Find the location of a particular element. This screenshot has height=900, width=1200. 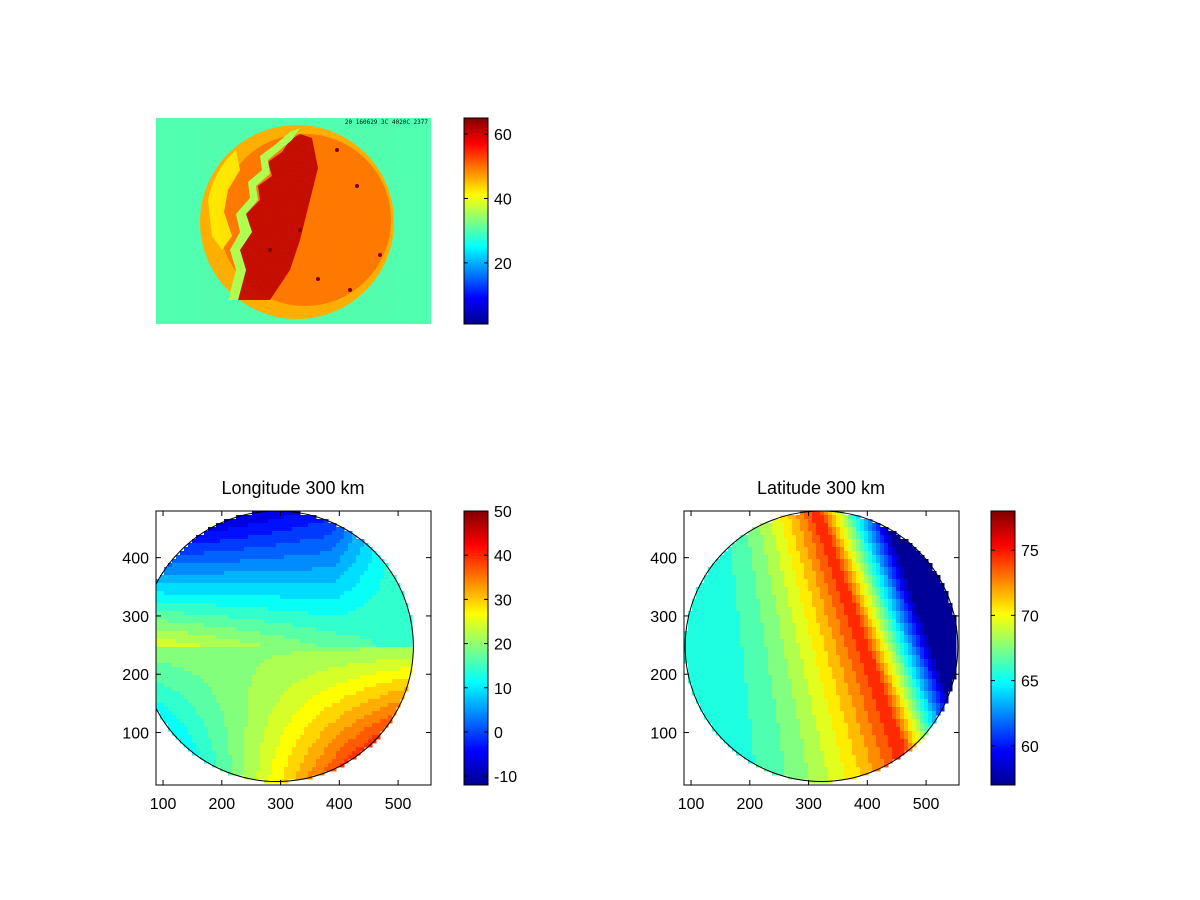

image-colorbar-gradient is located at coordinates (476, 221).